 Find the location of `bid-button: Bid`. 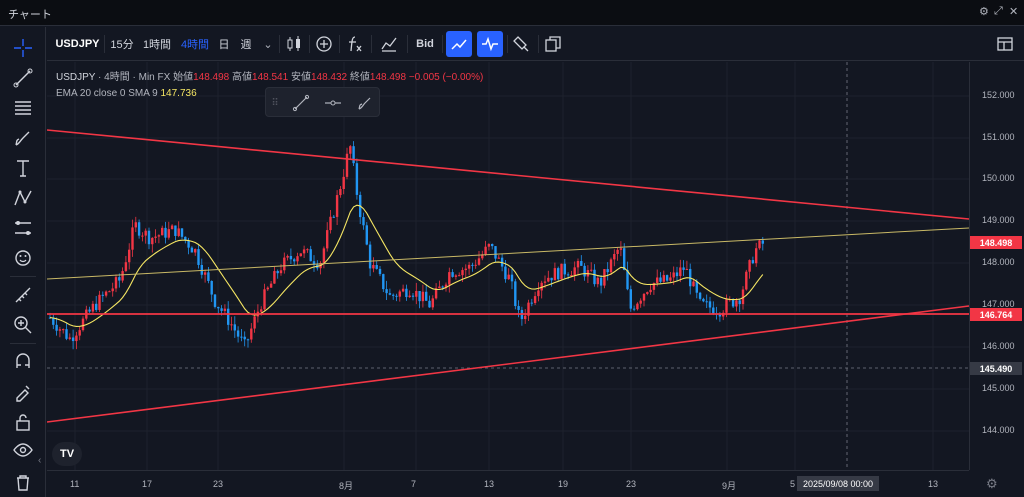

bid-button: Bid is located at coordinates (425, 44).